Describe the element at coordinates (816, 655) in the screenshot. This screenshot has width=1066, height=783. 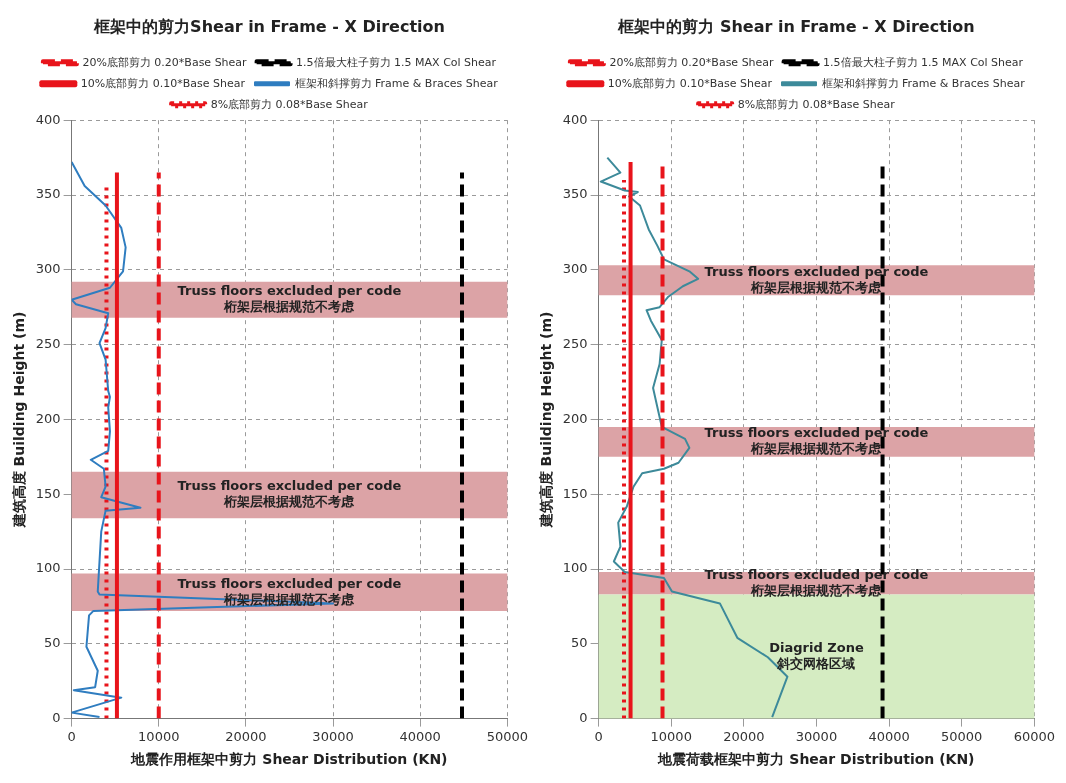
I see `band-label: Diagrid Zone 斜交网格区域` at that location.